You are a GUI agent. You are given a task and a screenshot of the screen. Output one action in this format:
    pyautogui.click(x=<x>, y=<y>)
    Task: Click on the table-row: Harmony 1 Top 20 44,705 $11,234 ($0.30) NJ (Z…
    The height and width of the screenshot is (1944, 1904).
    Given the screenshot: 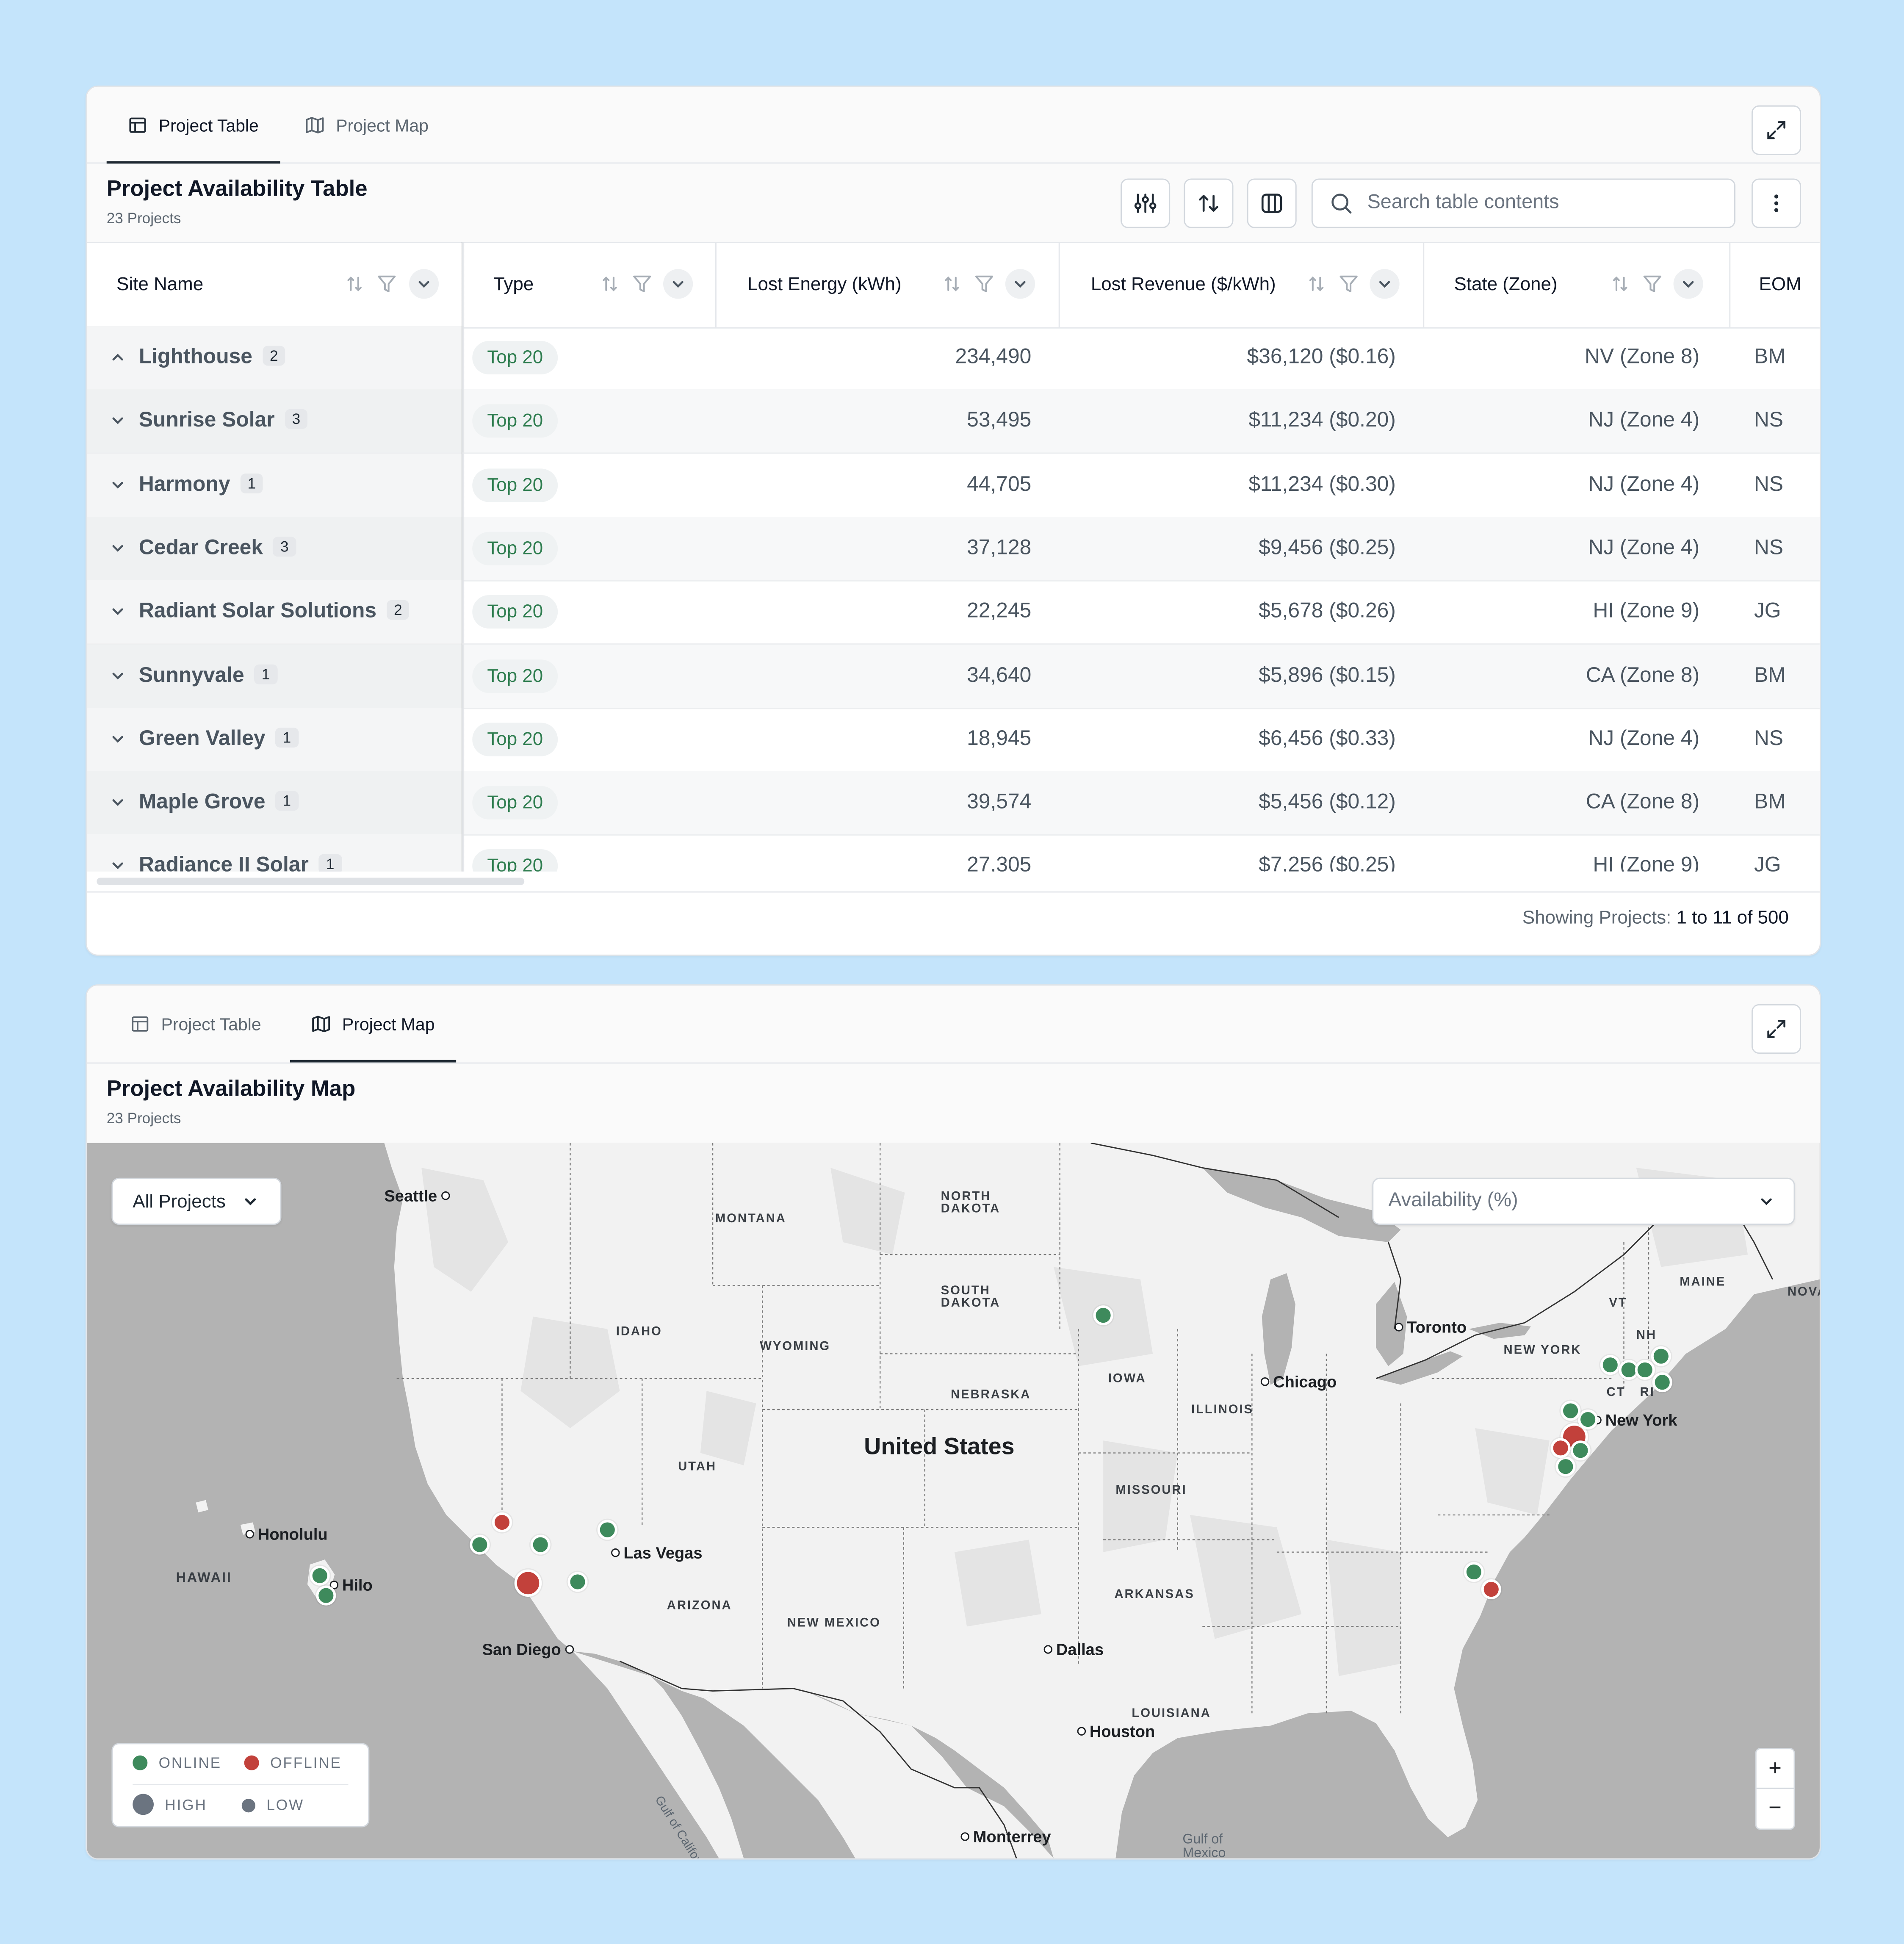 What is the action you would take?
    pyautogui.click(x=953, y=486)
    